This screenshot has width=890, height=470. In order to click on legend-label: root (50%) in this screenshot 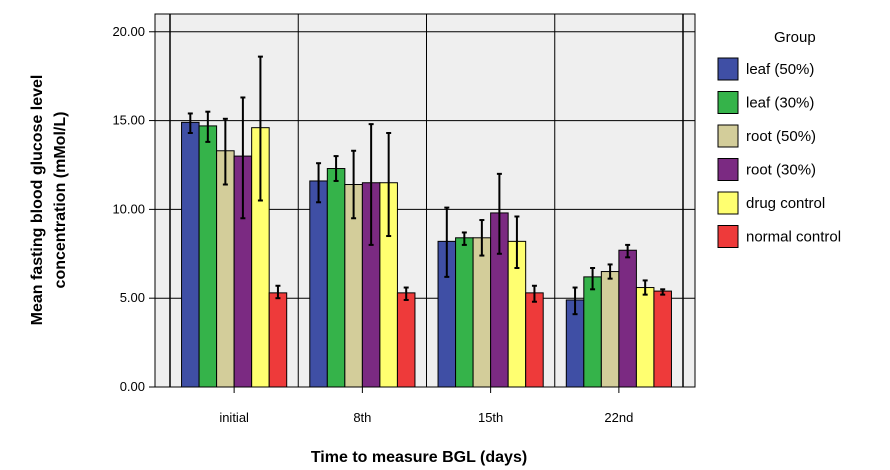, I will do `click(781, 136)`.